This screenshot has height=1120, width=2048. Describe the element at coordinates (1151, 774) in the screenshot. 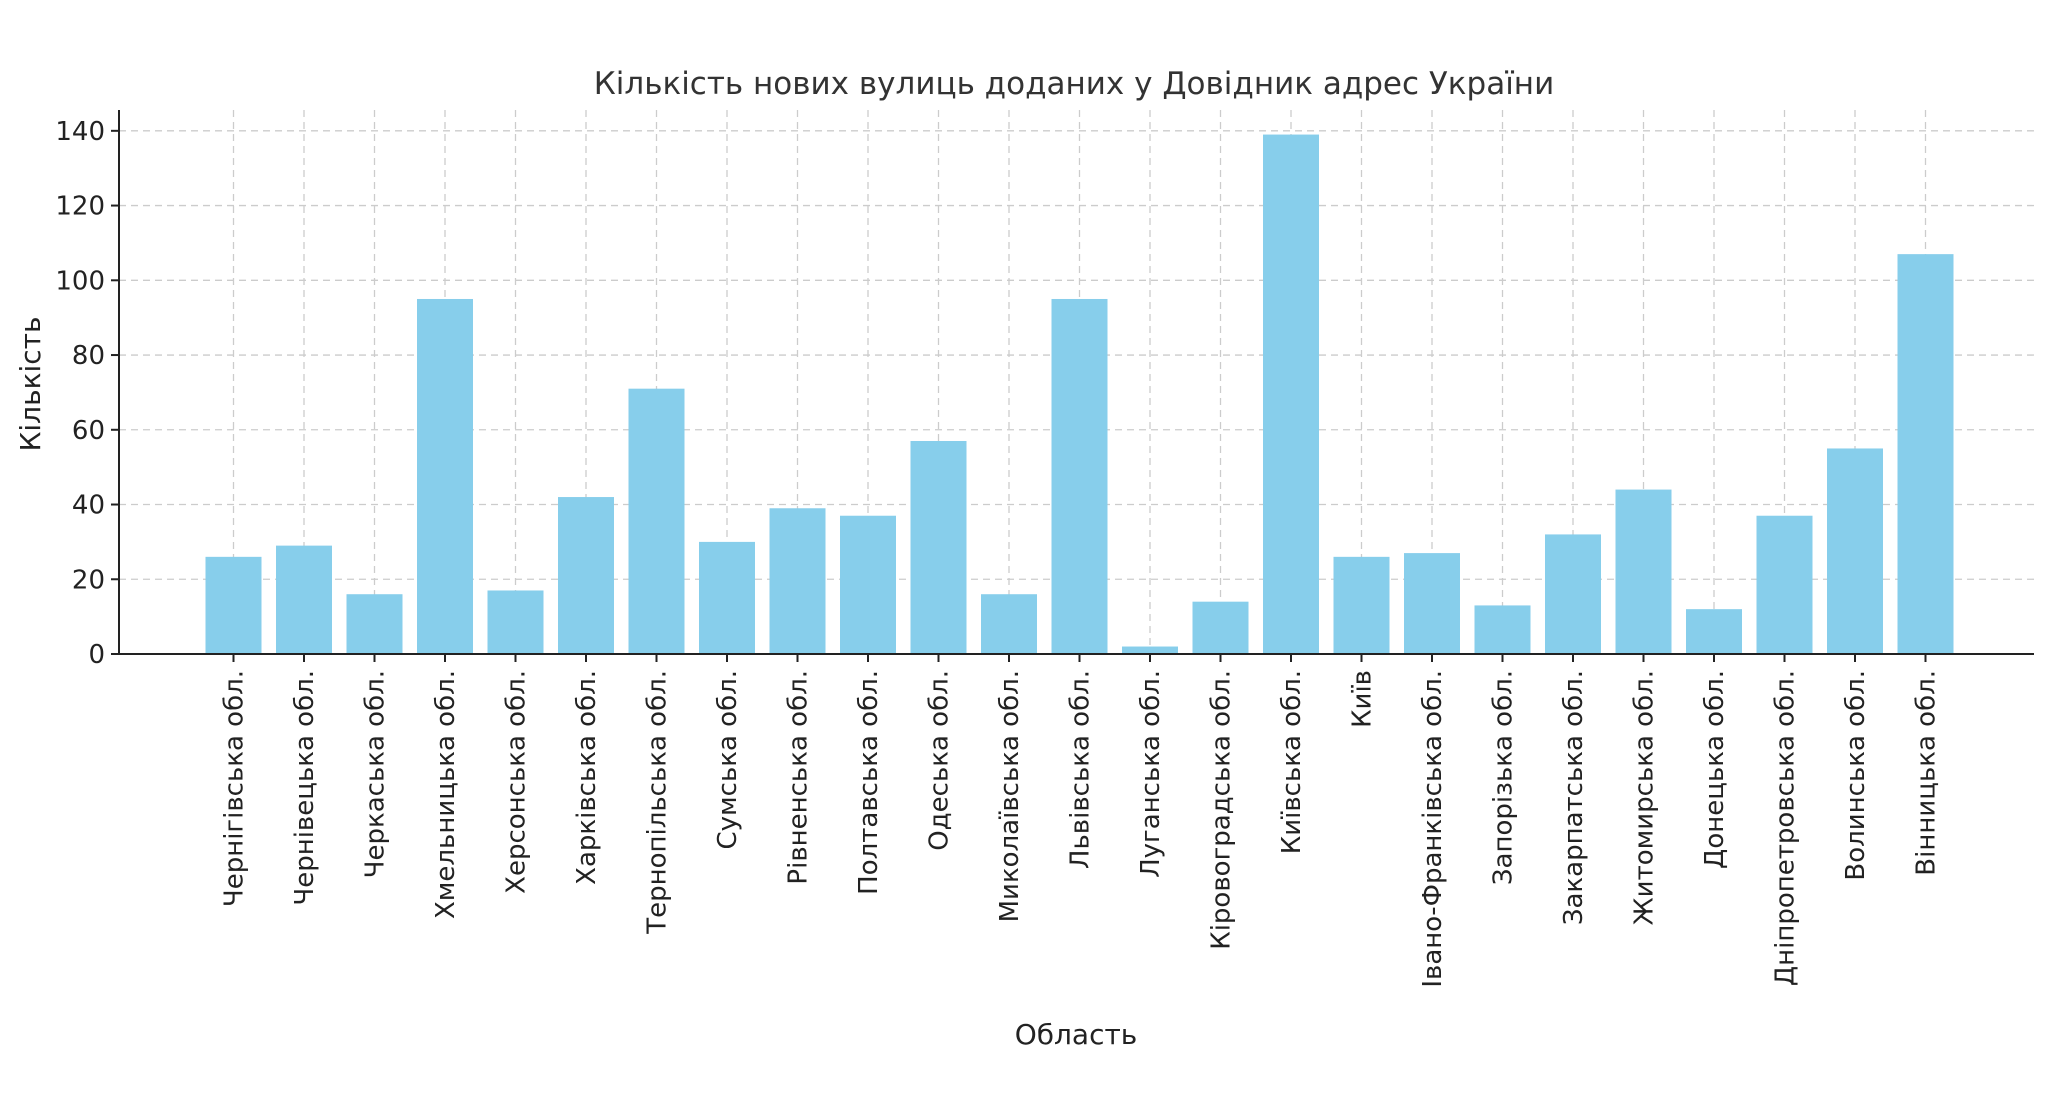

I see `x-tick-label: Луганська обл.` at that location.